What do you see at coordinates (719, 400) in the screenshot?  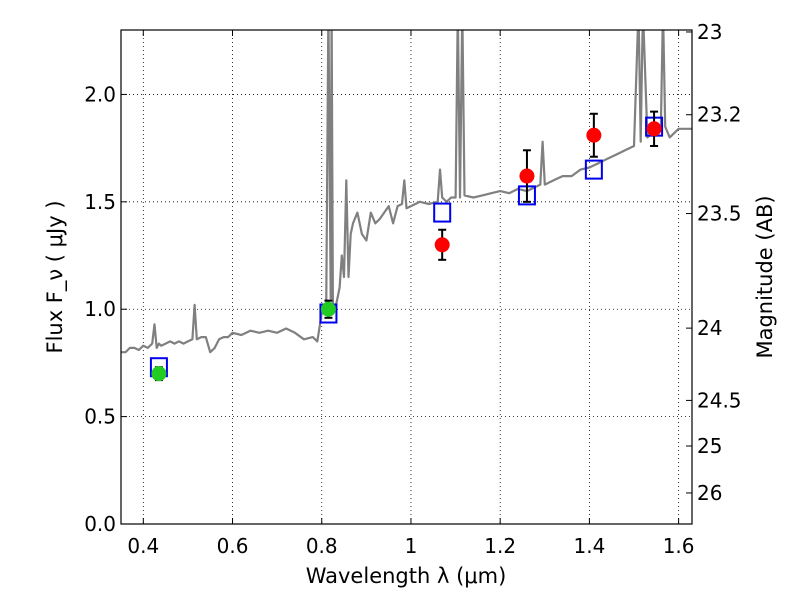 I see `y2-tick-label: 24.5` at bounding box center [719, 400].